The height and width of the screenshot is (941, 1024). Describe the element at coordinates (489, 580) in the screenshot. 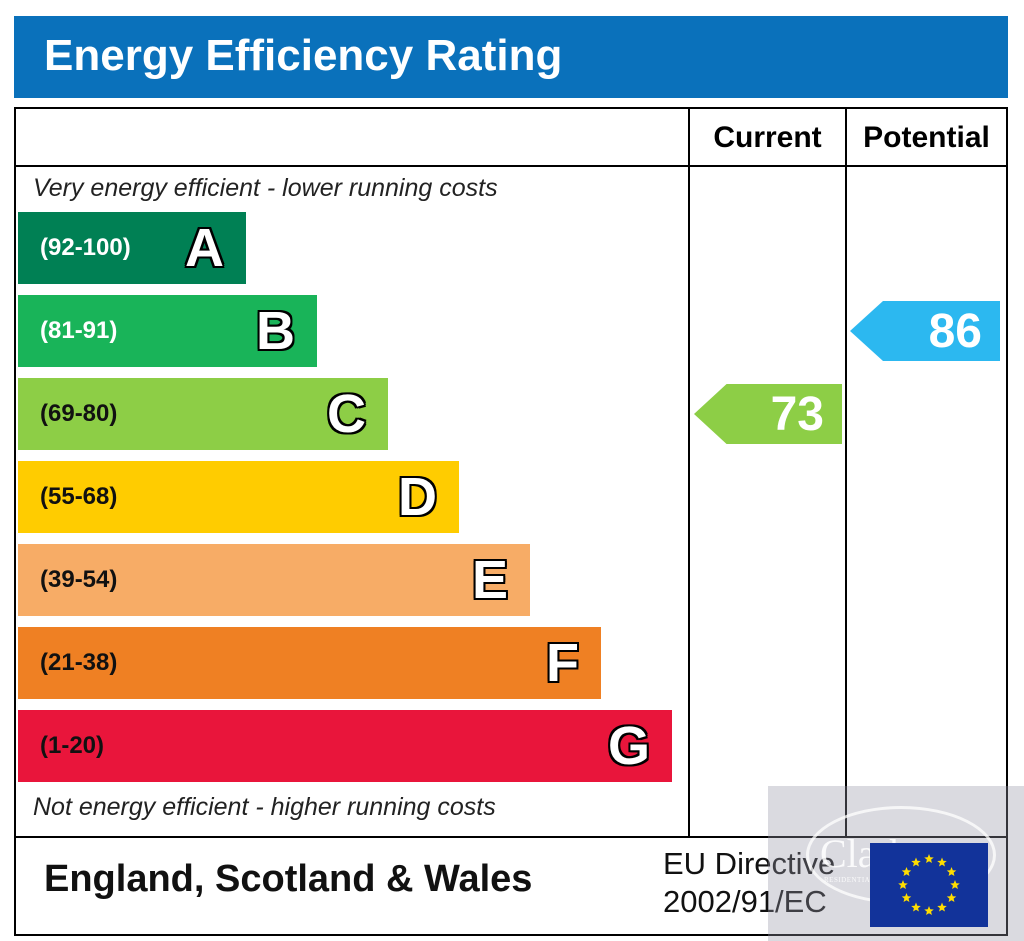

I see `band-letter-label: E` at that location.